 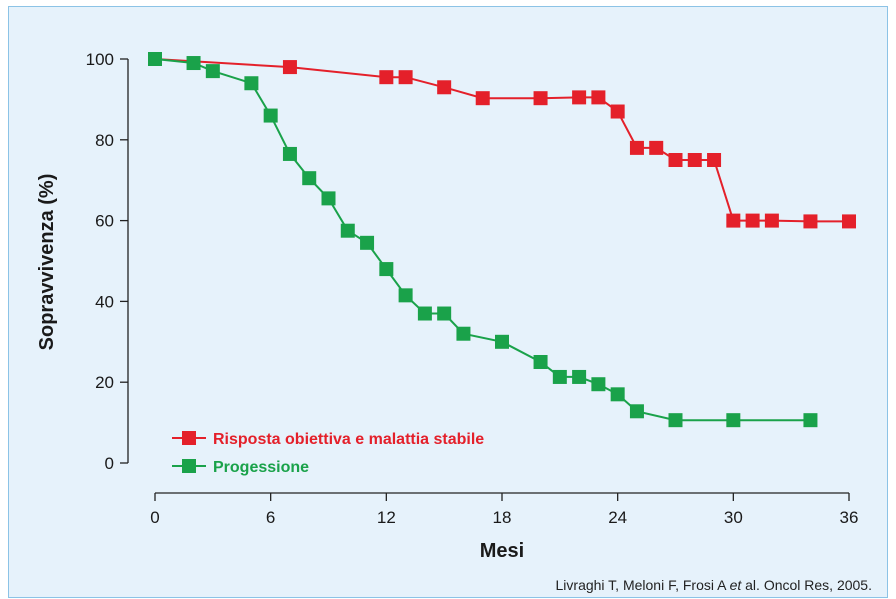 I want to click on x-tick-label: 0, so click(x=154, y=517).